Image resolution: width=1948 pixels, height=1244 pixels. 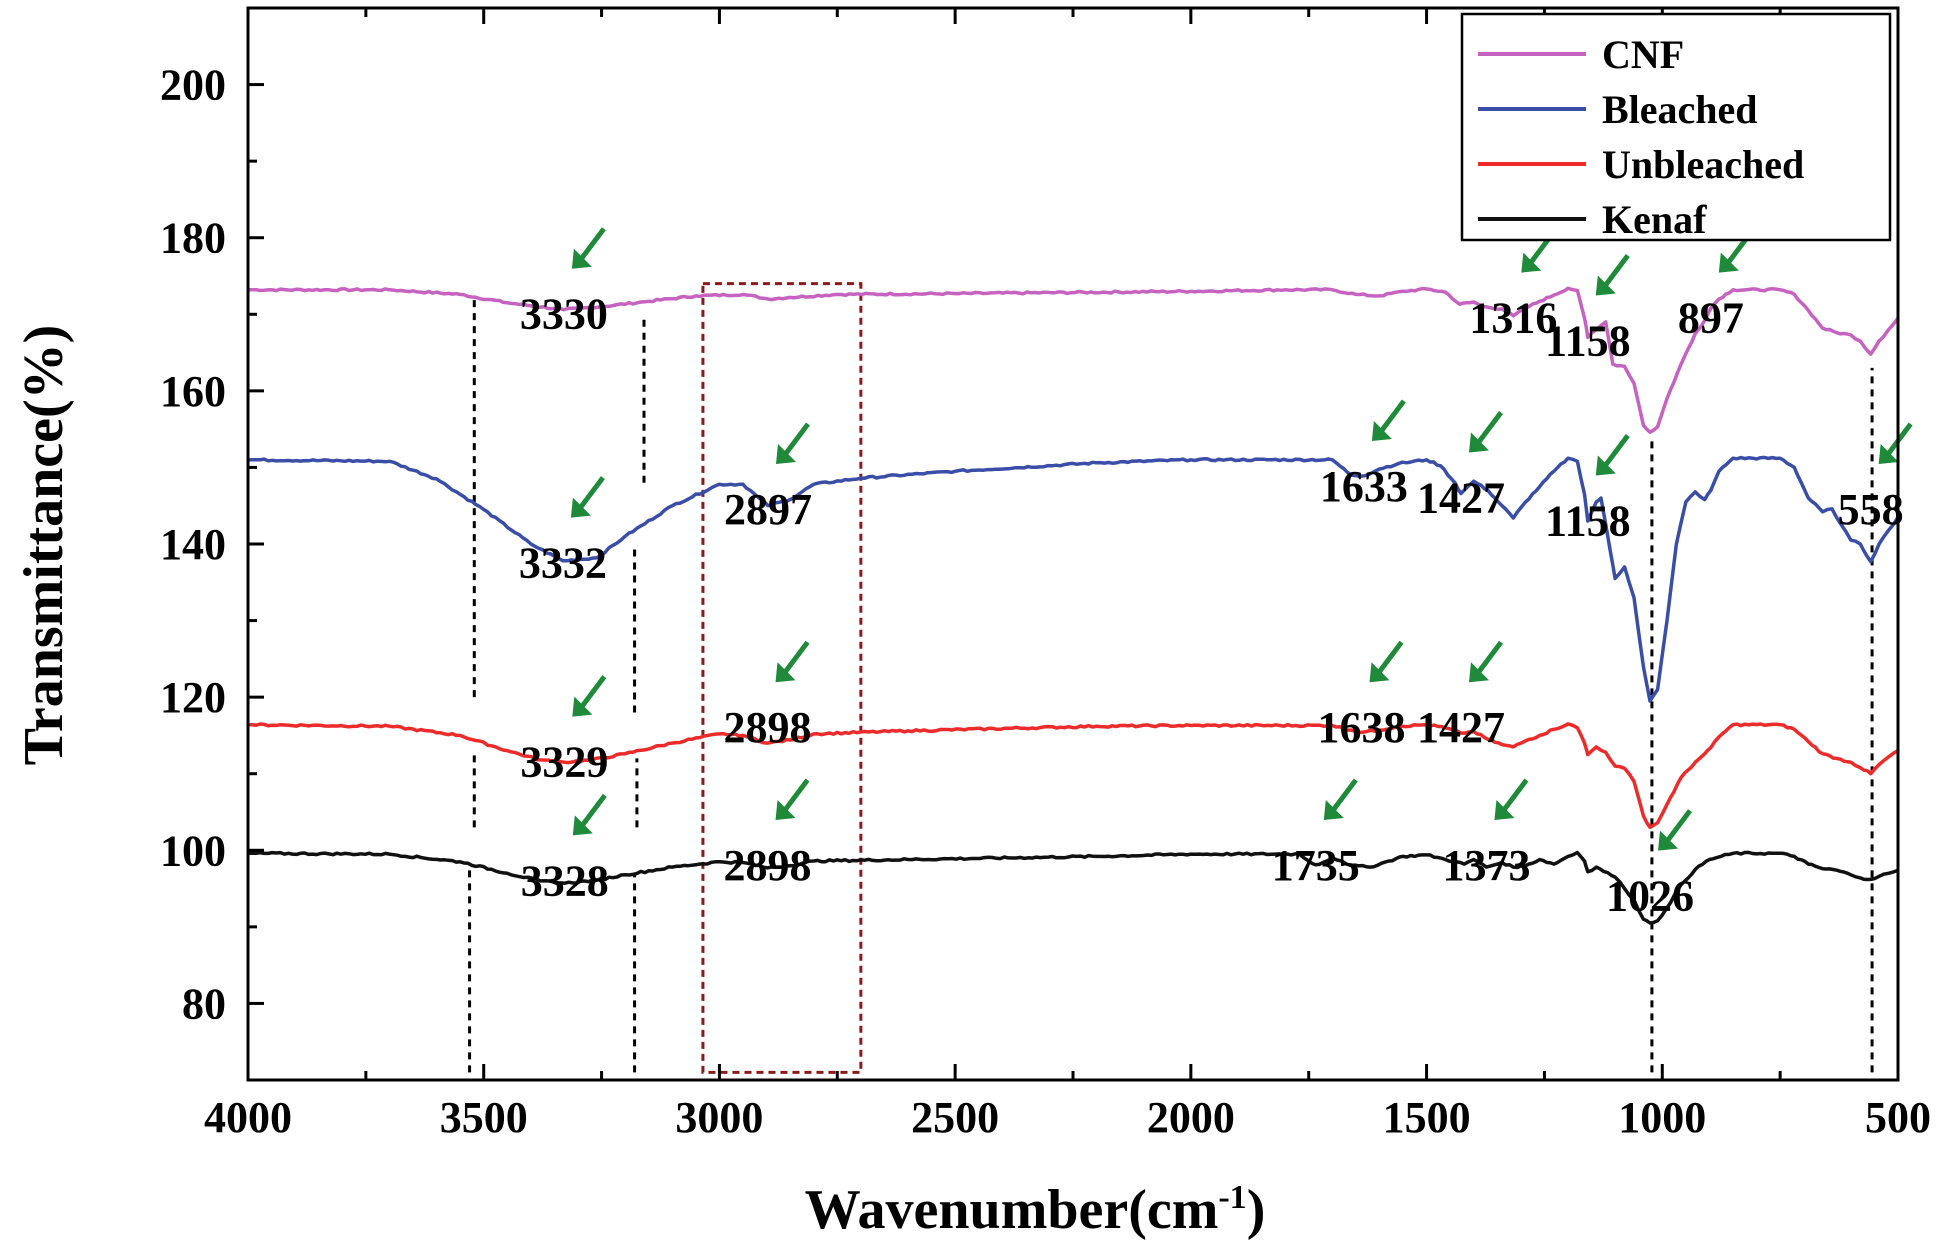 I want to click on annotation-label: 1026, so click(x=1650, y=896).